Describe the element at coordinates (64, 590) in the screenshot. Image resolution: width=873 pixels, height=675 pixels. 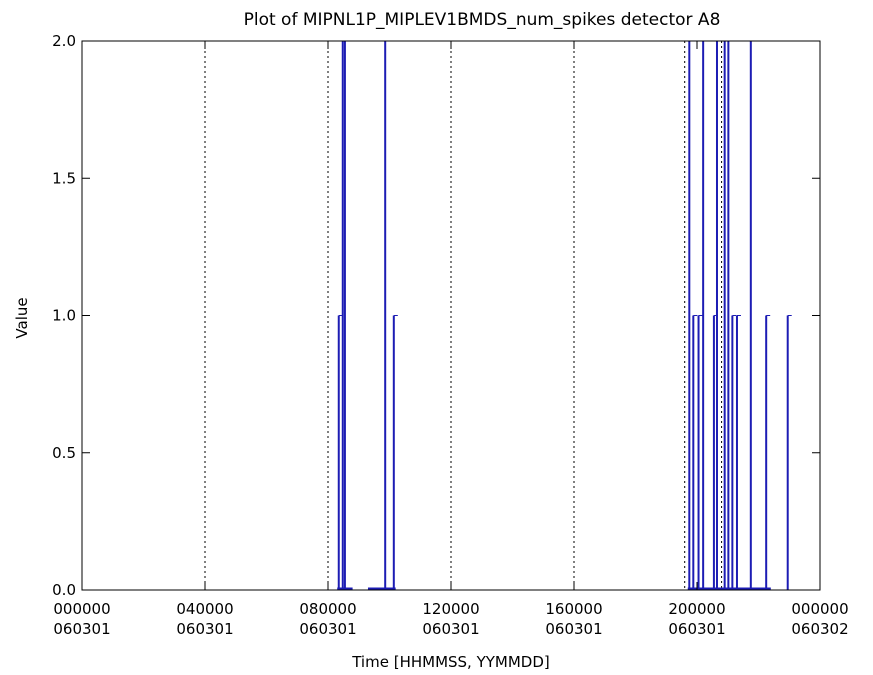
I see `y-tick-label: 0.0` at that location.